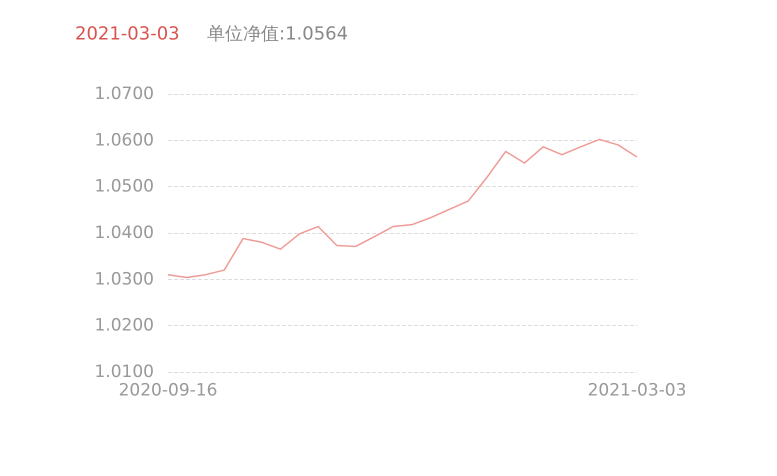 Image resolution: width=777 pixels, height=476 pixels. Describe the element at coordinates (127, 34) in the screenshot. I see `chart-title: 2021-03-03` at that location.